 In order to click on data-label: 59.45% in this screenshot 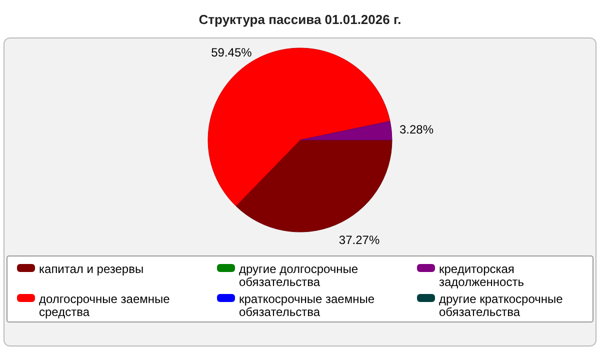, I will do `click(231, 52)`.